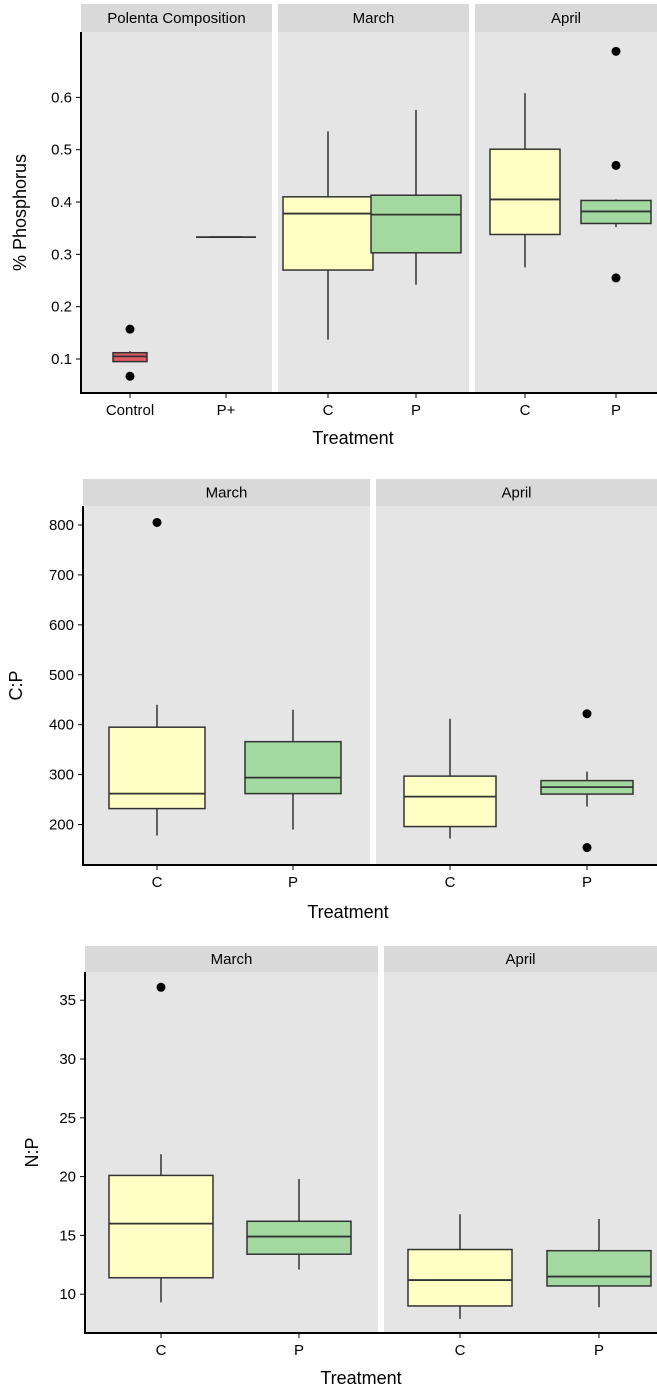  What do you see at coordinates (61, 97) in the screenshot?
I see `y-tick-label: 0.6` at bounding box center [61, 97].